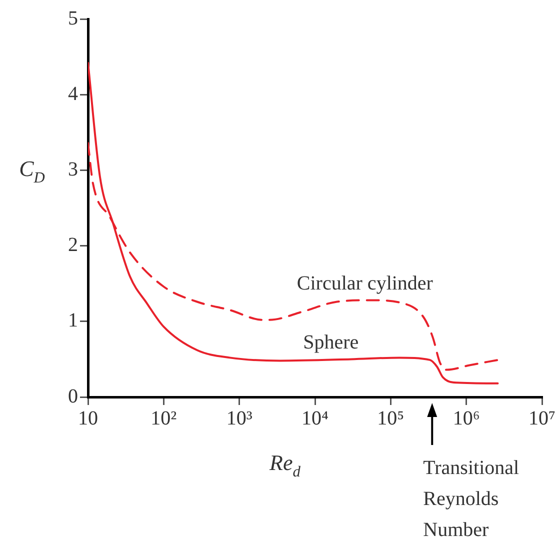  Describe the element at coordinates (390, 418) in the screenshot. I see `x-tick-label: 10⁵` at that location.